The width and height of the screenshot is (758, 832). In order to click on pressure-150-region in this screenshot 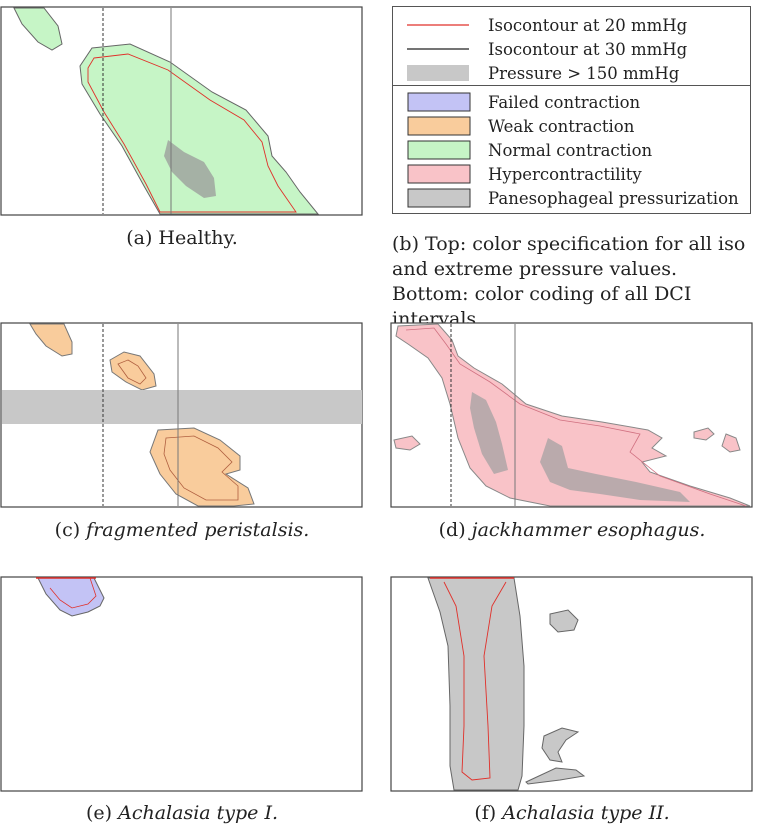, I will do `click(190, 169)`.